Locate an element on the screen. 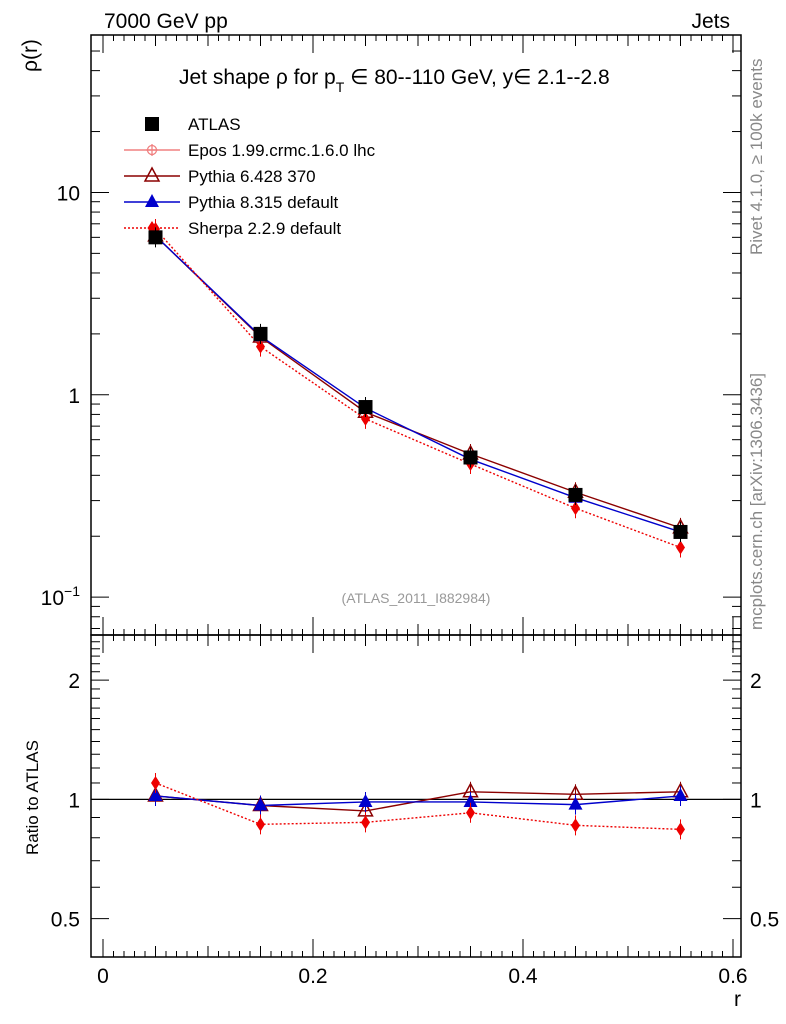  mcplots-url-label: mcplots.cern.ch [arXiv:1306.3436] is located at coordinates (756, 501).